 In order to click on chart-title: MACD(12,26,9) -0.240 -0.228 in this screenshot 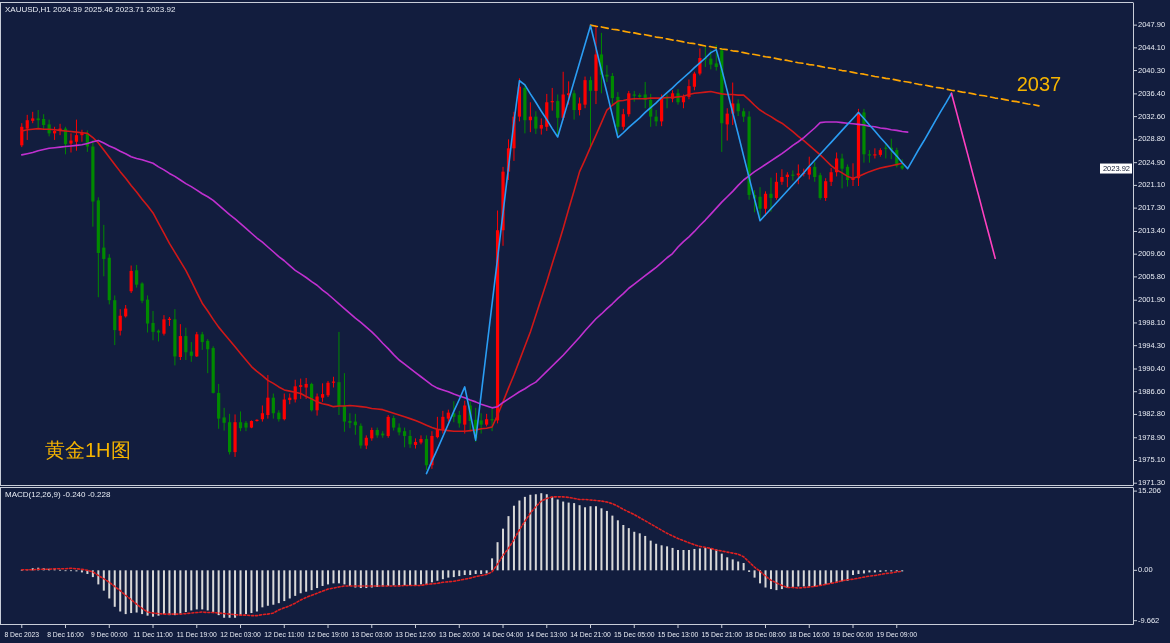, I will do `click(58, 494)`.